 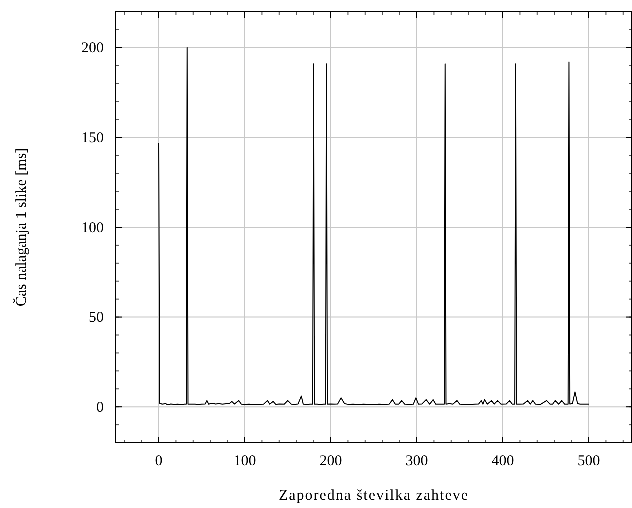 What do you see at coordinates (589, 462) in the screenshot?
I see `x-tick-label: 500` at bounding box center [589, 462].